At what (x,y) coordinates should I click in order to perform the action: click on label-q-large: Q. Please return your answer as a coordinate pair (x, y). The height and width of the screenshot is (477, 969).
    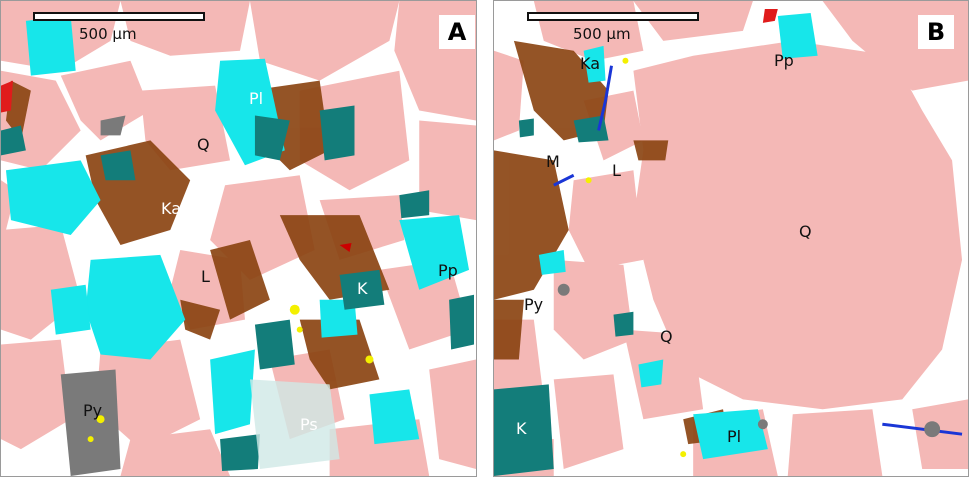
    Looking at the image, I should click on (805, 231).